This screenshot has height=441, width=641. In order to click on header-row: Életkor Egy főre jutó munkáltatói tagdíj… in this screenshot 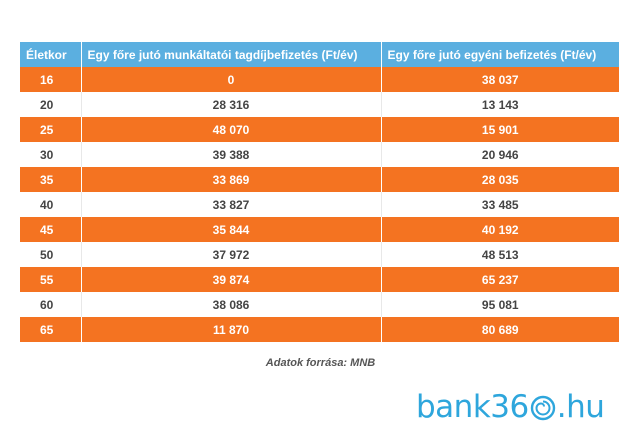, I will do `click(319, 54)`.